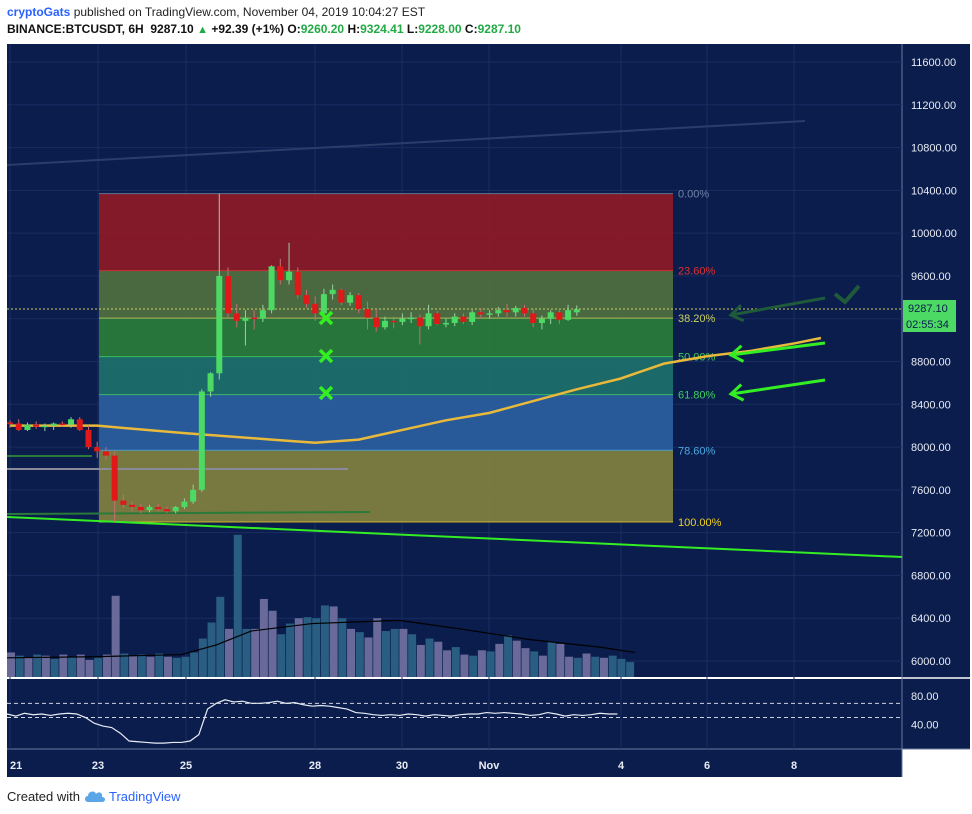 This screenshot has width=972, height=814. What do you see at coordinates (382, 29) in the screenshot?
I see `high-value: 9324.41` at bounding box center [382, 29].